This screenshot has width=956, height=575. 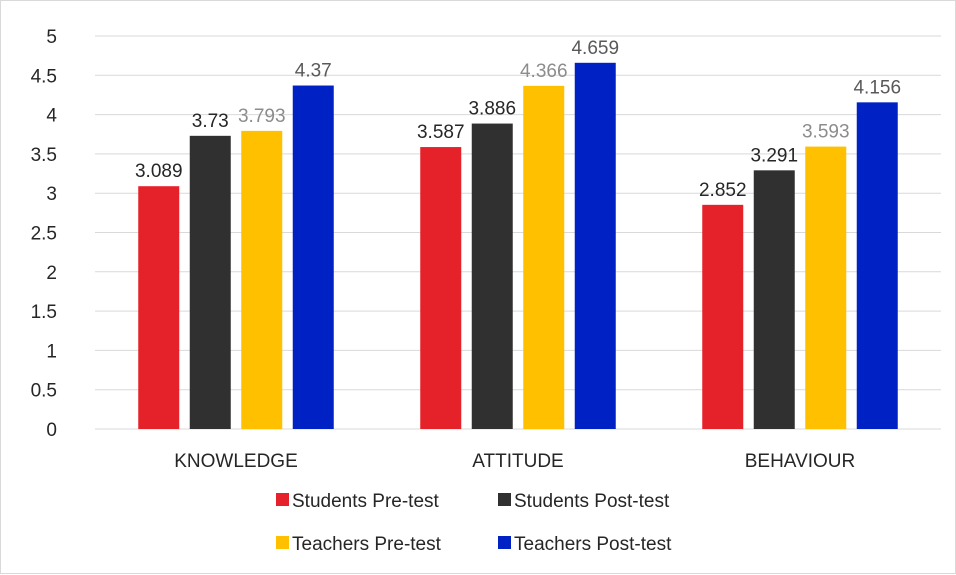 I want to click on category-label: KNOWLEDGE, so click(x=236, y=461).